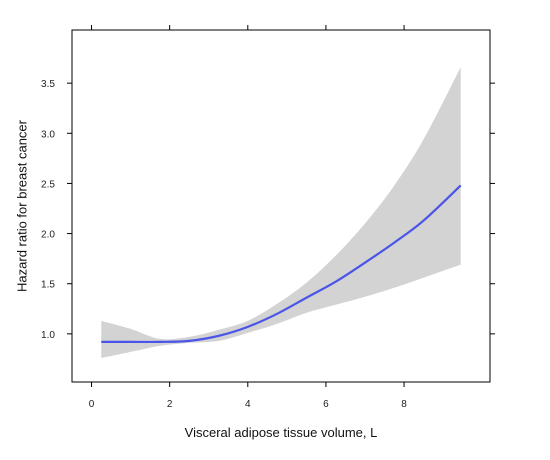 This screenshot has width=550, height=460. Describe the element at coordinates (48, 184) in the screenshot. I see `y-tick-label: 2.5` at that location.